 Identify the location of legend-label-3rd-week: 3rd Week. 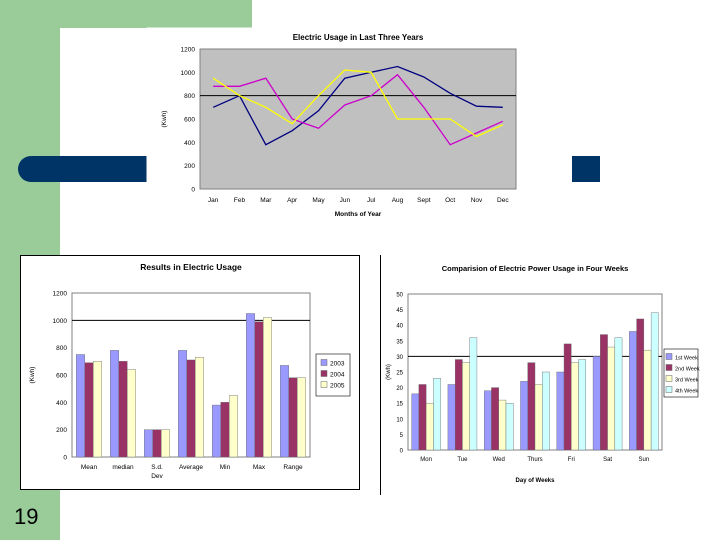
(687, 381).